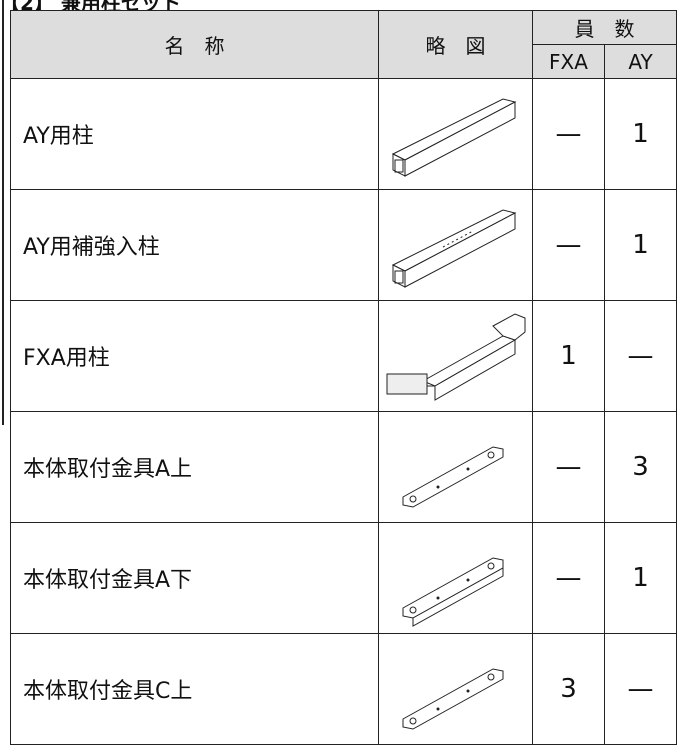  I want to click on part-name: AY用補強入柱, so click(194, 245).